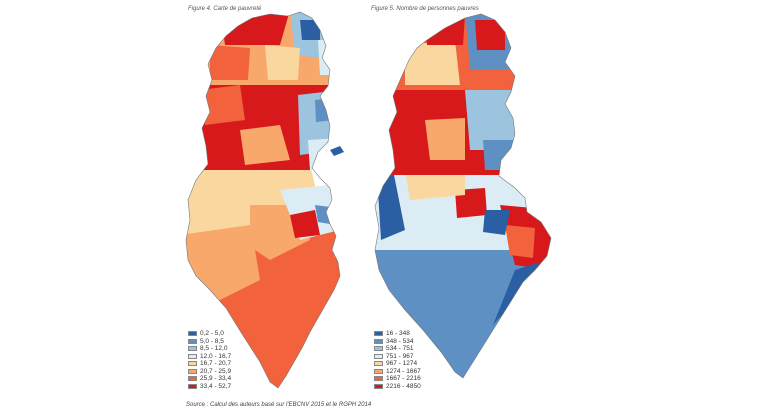  I want to click on region-north, so click(463, 52).